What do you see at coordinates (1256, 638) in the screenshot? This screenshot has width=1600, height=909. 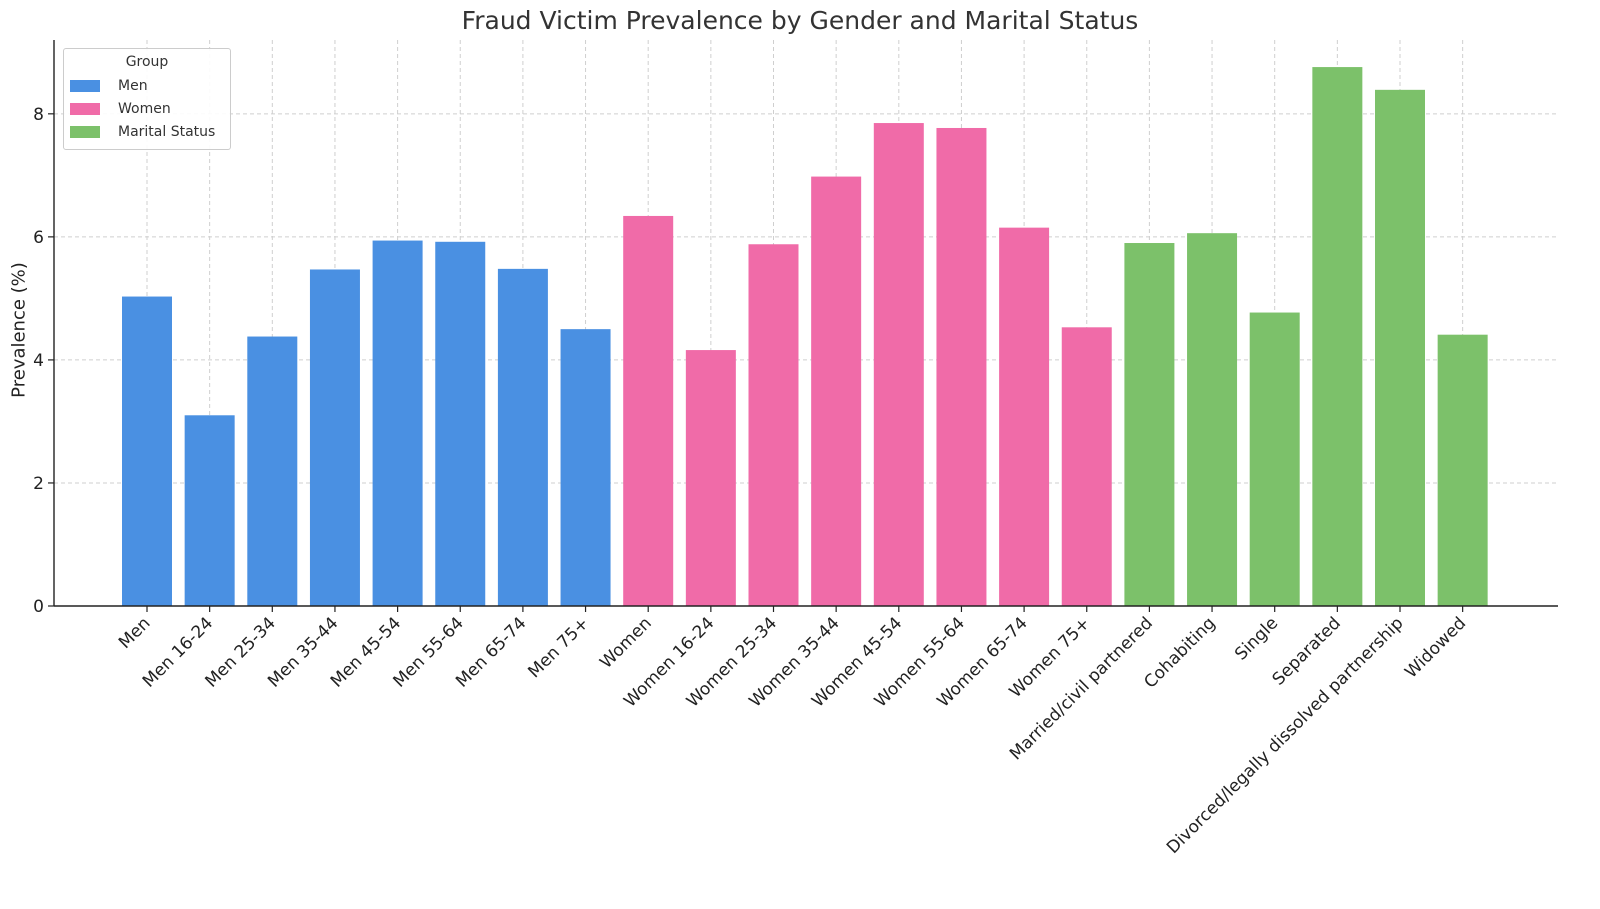 I see `x-tick-label-single: Single` at bounding box center [1256, 638].